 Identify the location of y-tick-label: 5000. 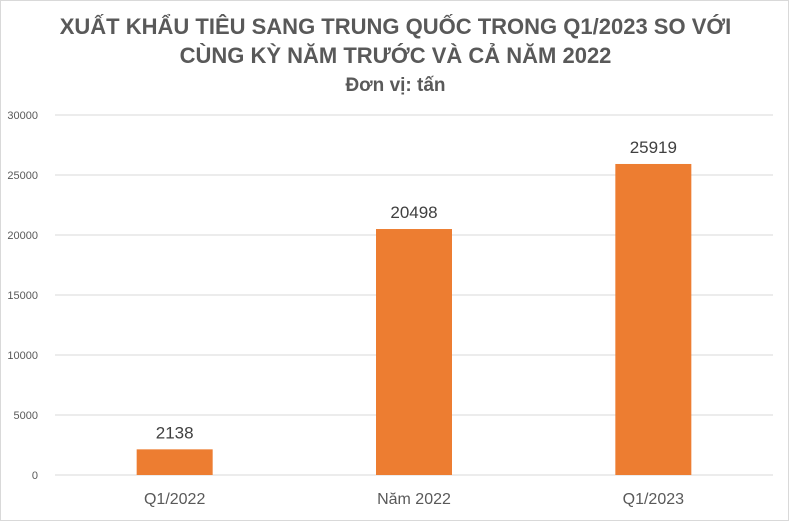
(26, 416).